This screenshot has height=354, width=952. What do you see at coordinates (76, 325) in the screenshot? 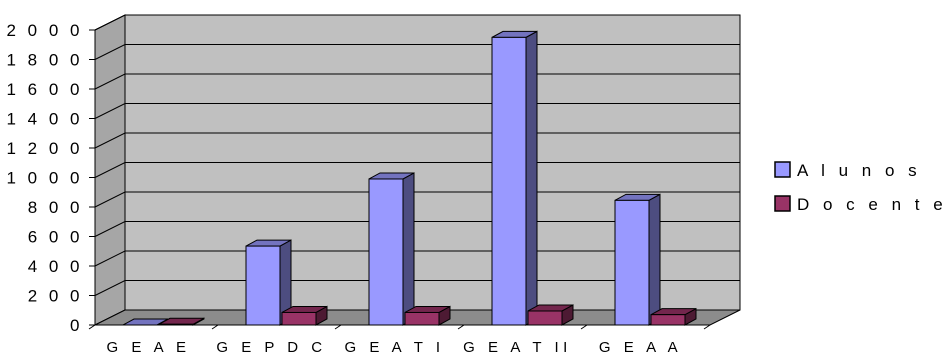
I see `y-tick-label: 0` at bounding box center [76, 325].